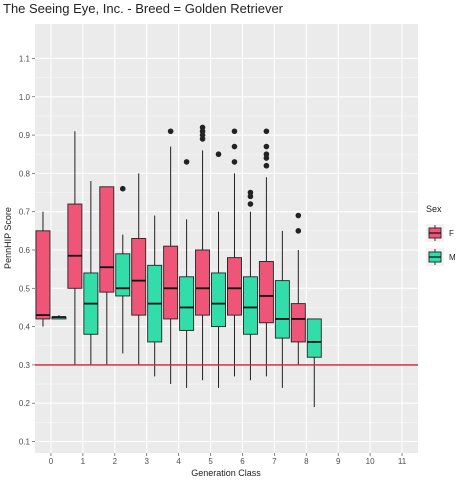 The image size is (474, 481). Describe the element at coordinates (274, 461) in the screenshot. I see `x-tick-label: 7` at that location.